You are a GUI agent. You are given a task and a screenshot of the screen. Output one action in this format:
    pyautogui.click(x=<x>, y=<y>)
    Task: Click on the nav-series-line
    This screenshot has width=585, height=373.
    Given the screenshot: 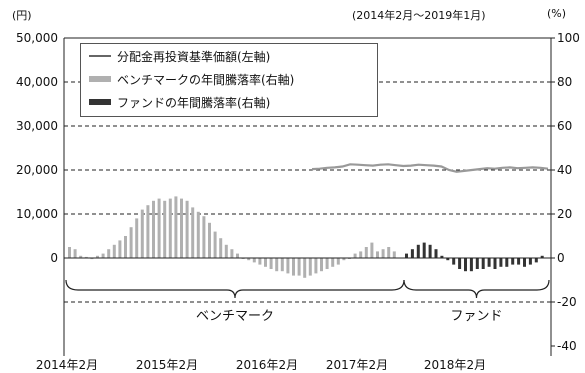 What is the action you would take?
    pyautogui.click(x=430, y=168)
    